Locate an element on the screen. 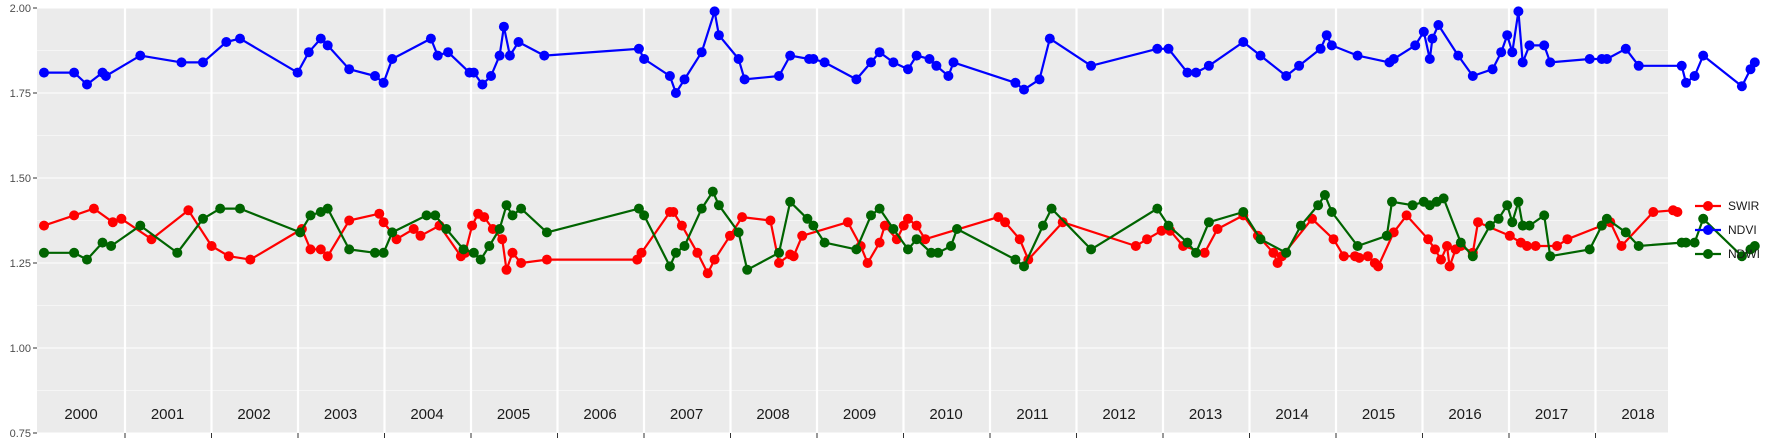  year-label: 2000 is located at coordinates (80, 414).